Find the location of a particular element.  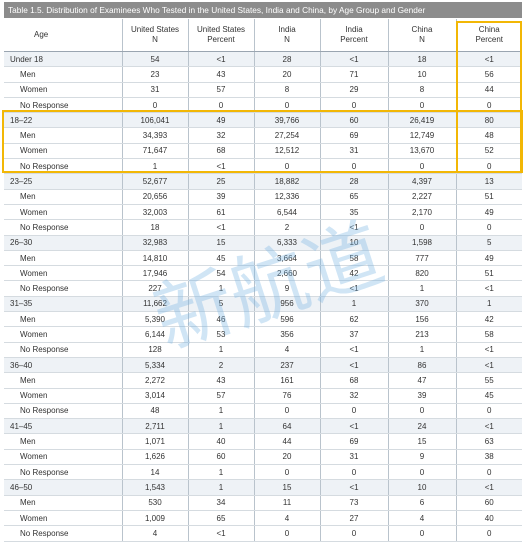

cell: 60 is located at coordinates (220, 457).